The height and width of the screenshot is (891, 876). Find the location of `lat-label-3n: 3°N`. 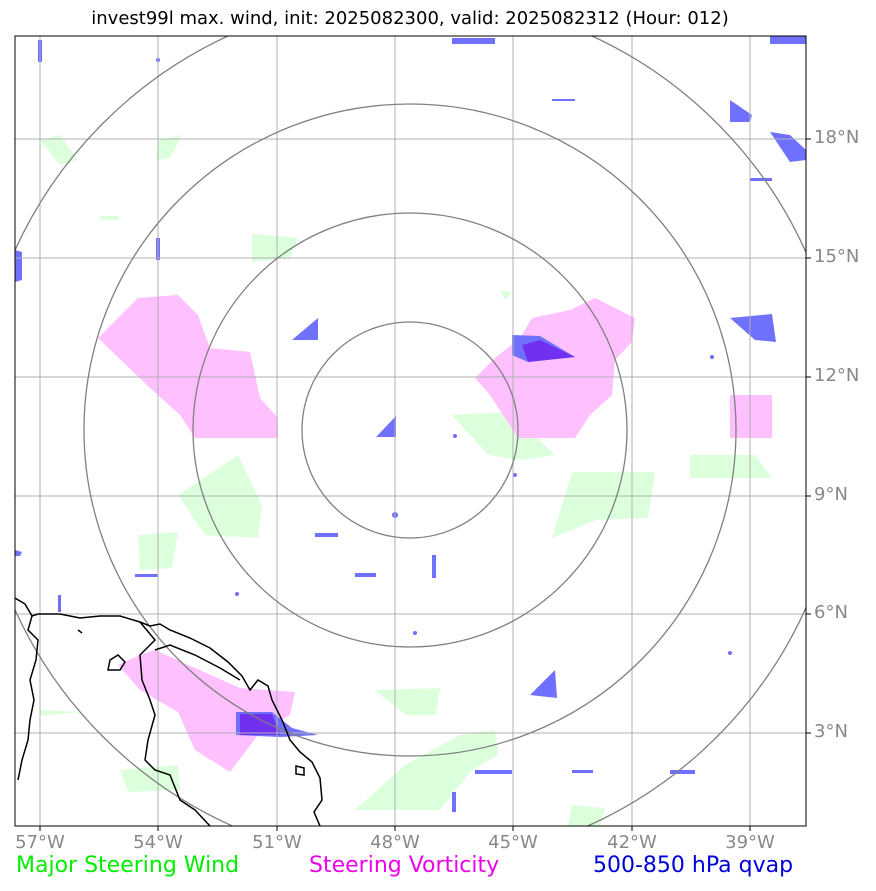

lat-label-3n: 3°N is located at coordinates (831, 731).